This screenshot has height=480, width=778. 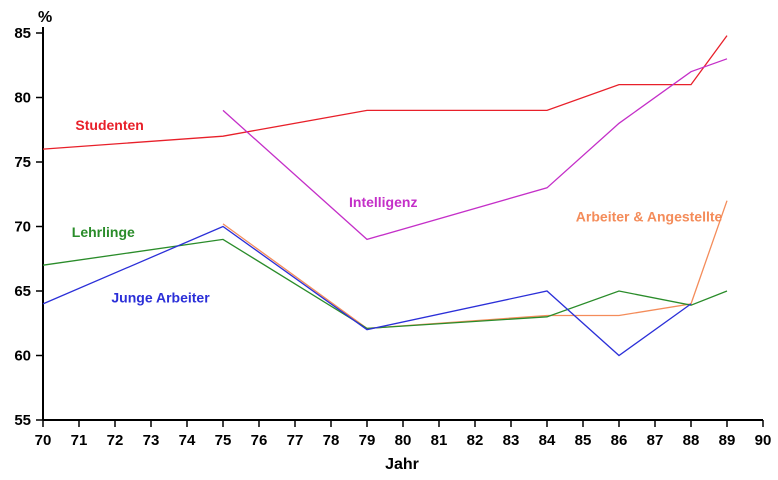 I want to click on x-tick-label: 72, so click(x=115, y=440).